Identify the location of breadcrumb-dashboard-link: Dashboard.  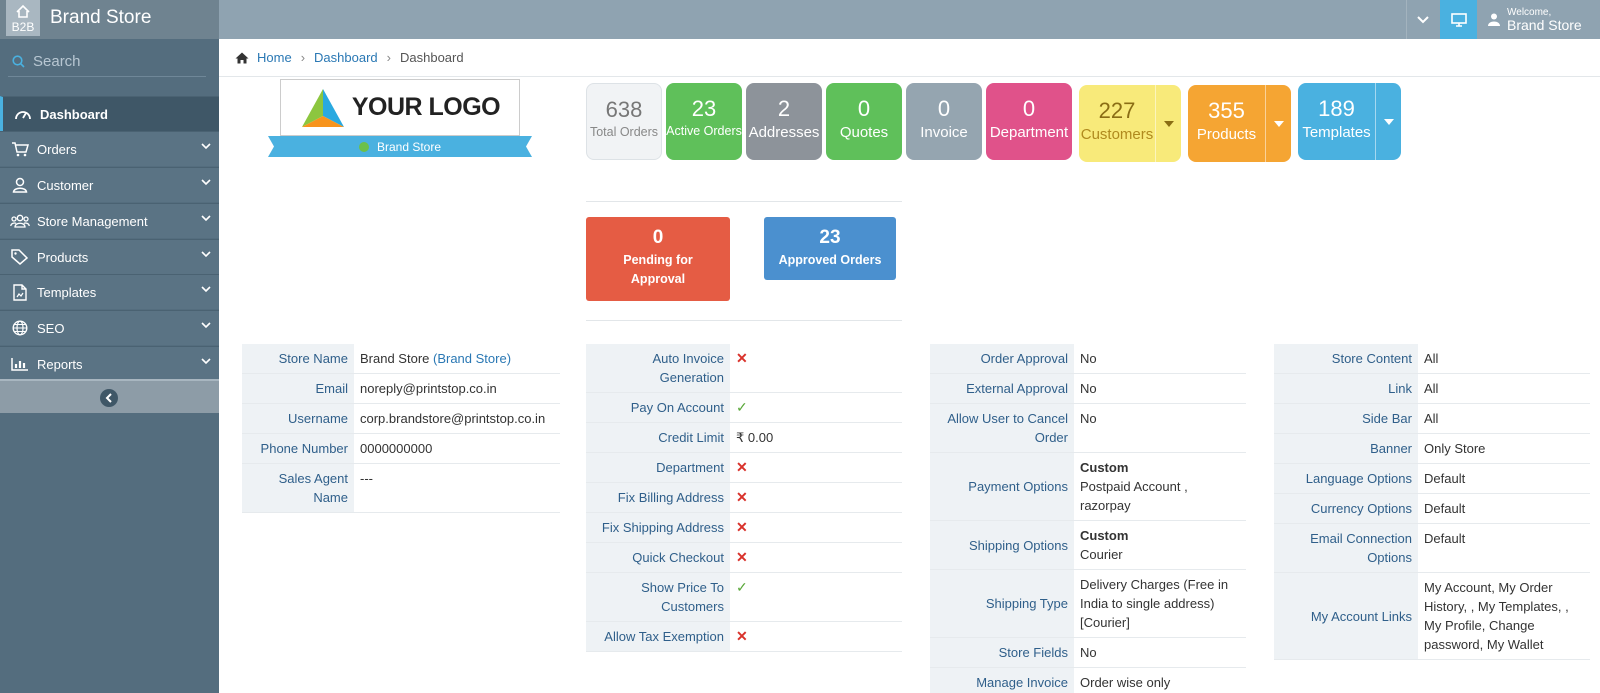
(346, 57).